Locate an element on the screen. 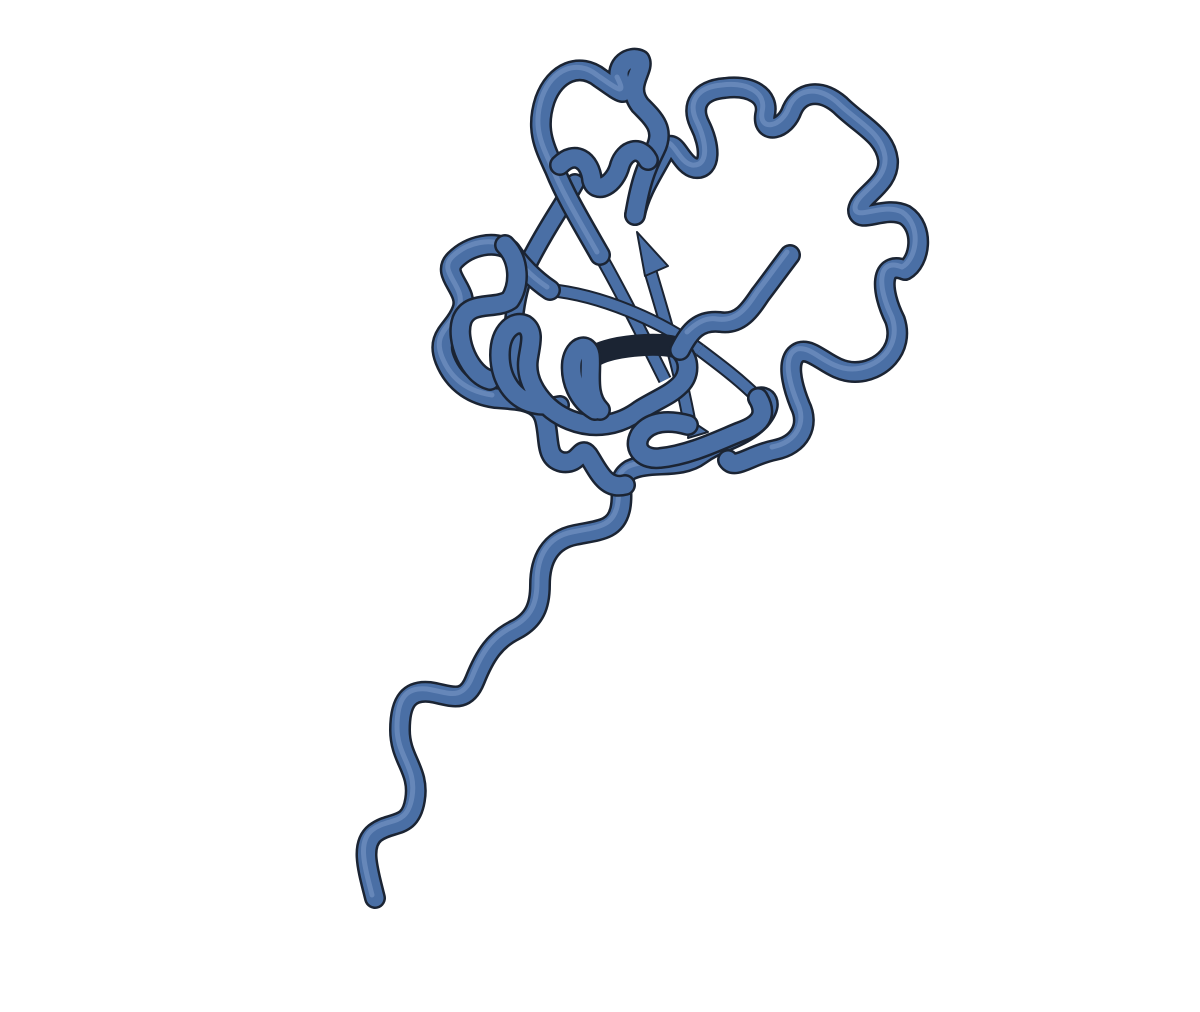  lower-center-loop is located at coordinates (700, 428).